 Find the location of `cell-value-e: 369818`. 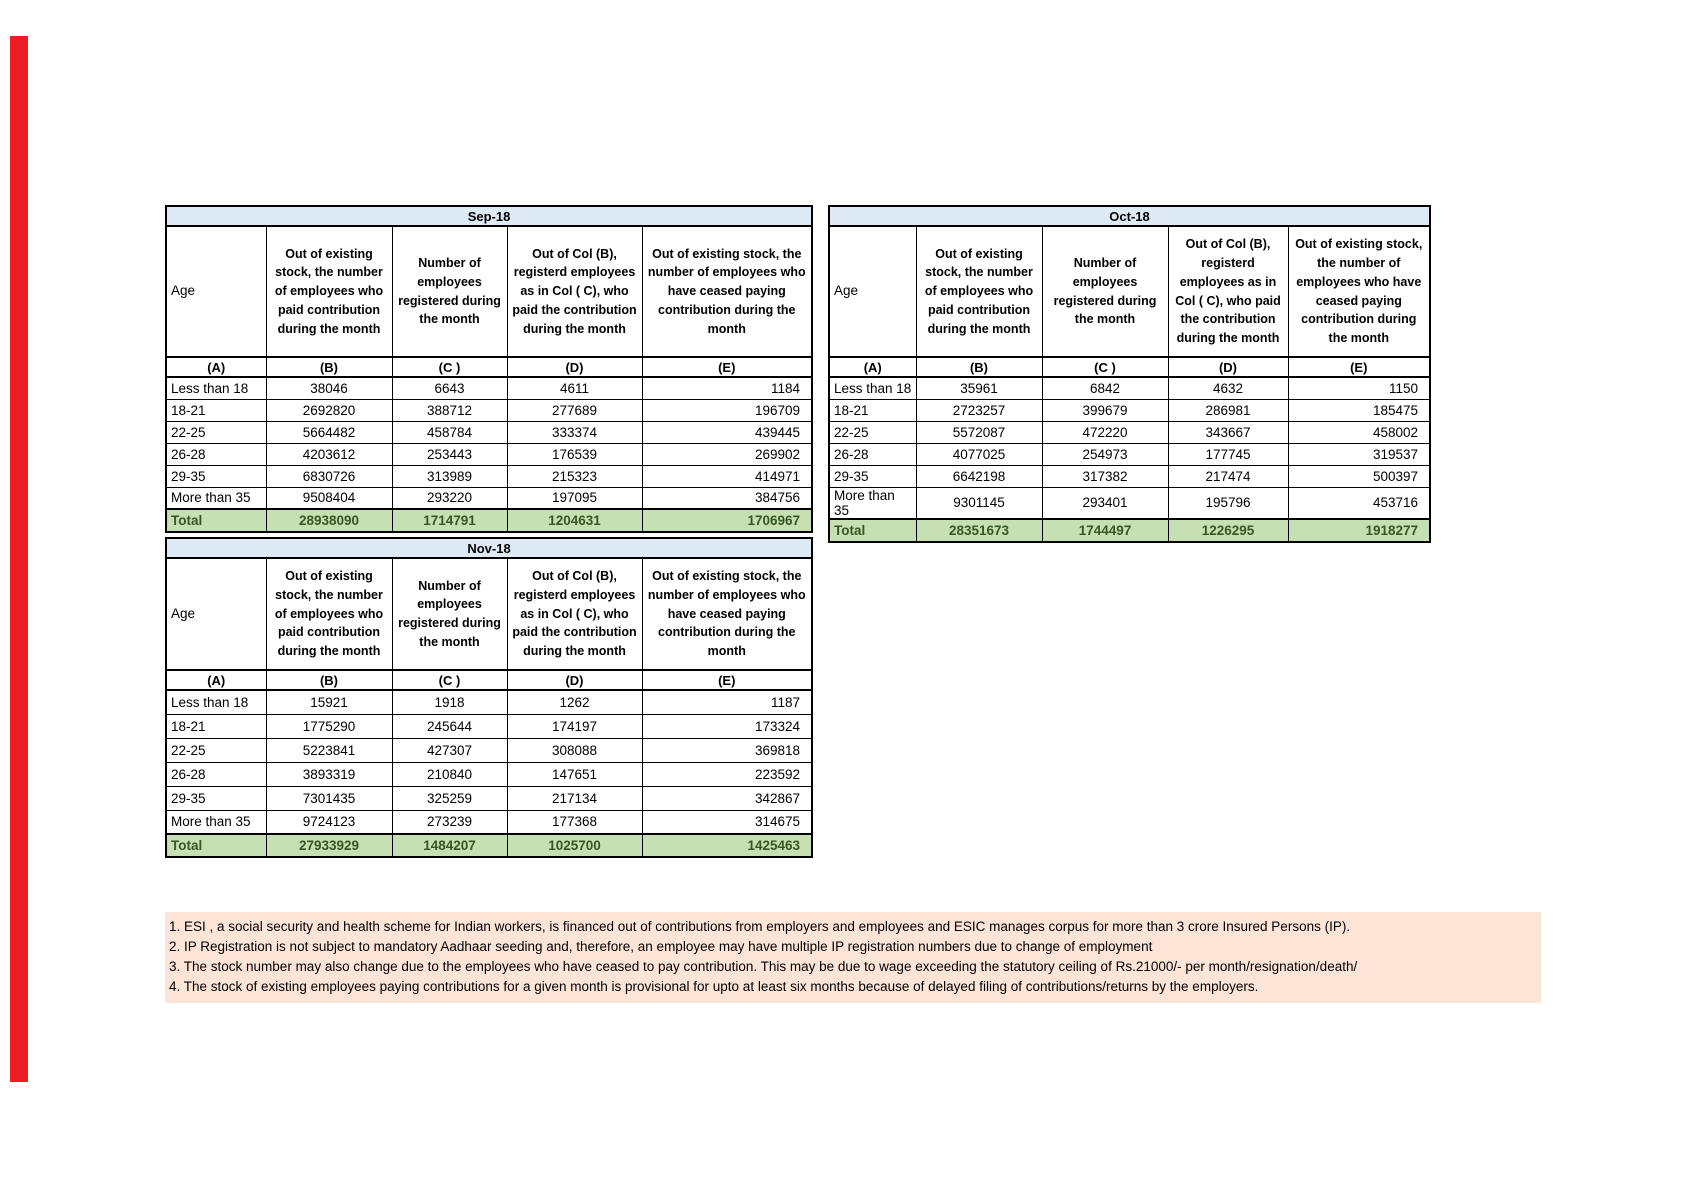

cell-value-e: 369818 is located at coordinates (727, 750).